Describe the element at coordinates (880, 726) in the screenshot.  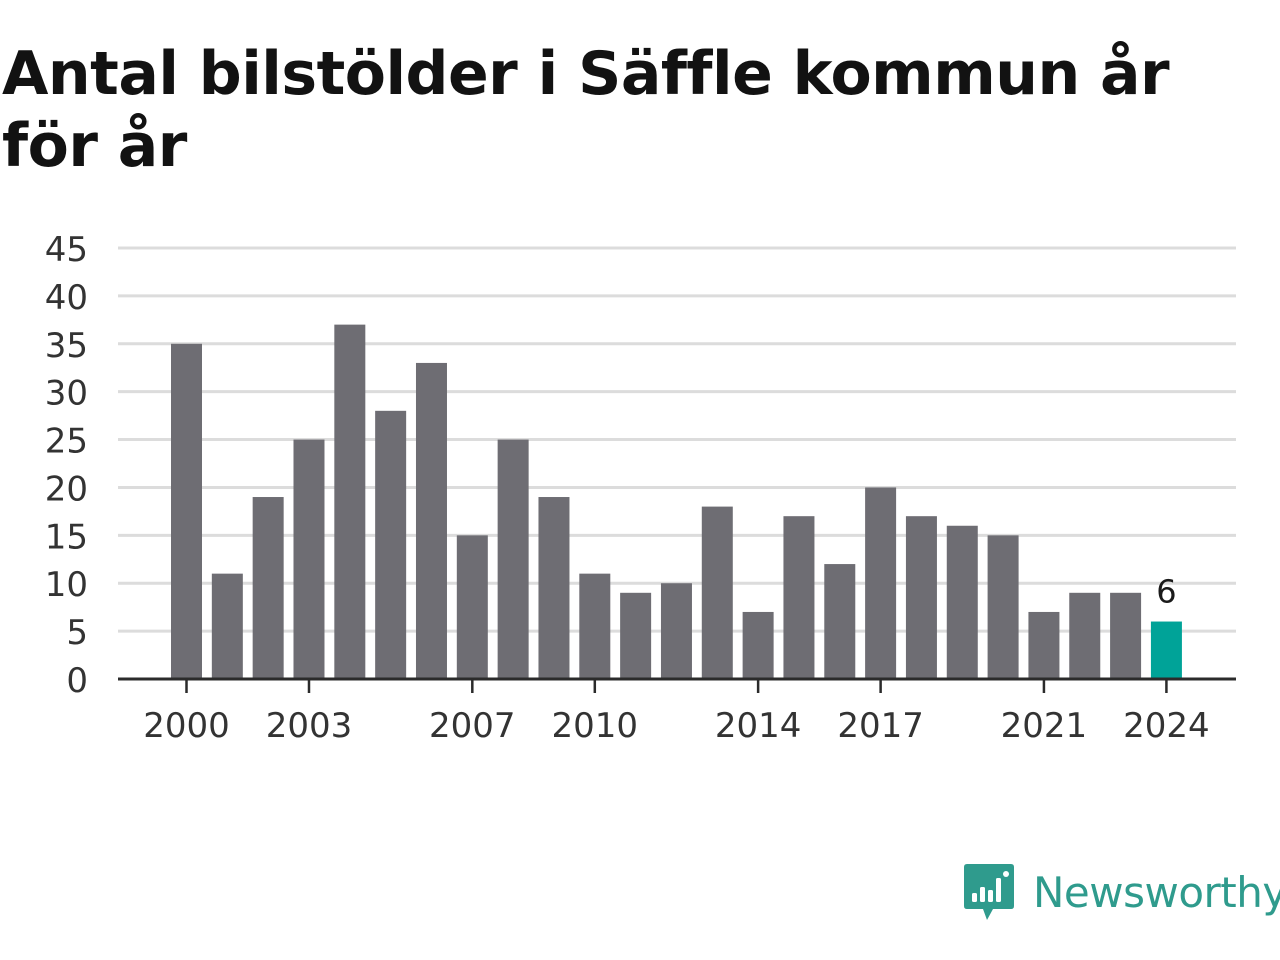
I see `x-tick-label: 2017` at that location.